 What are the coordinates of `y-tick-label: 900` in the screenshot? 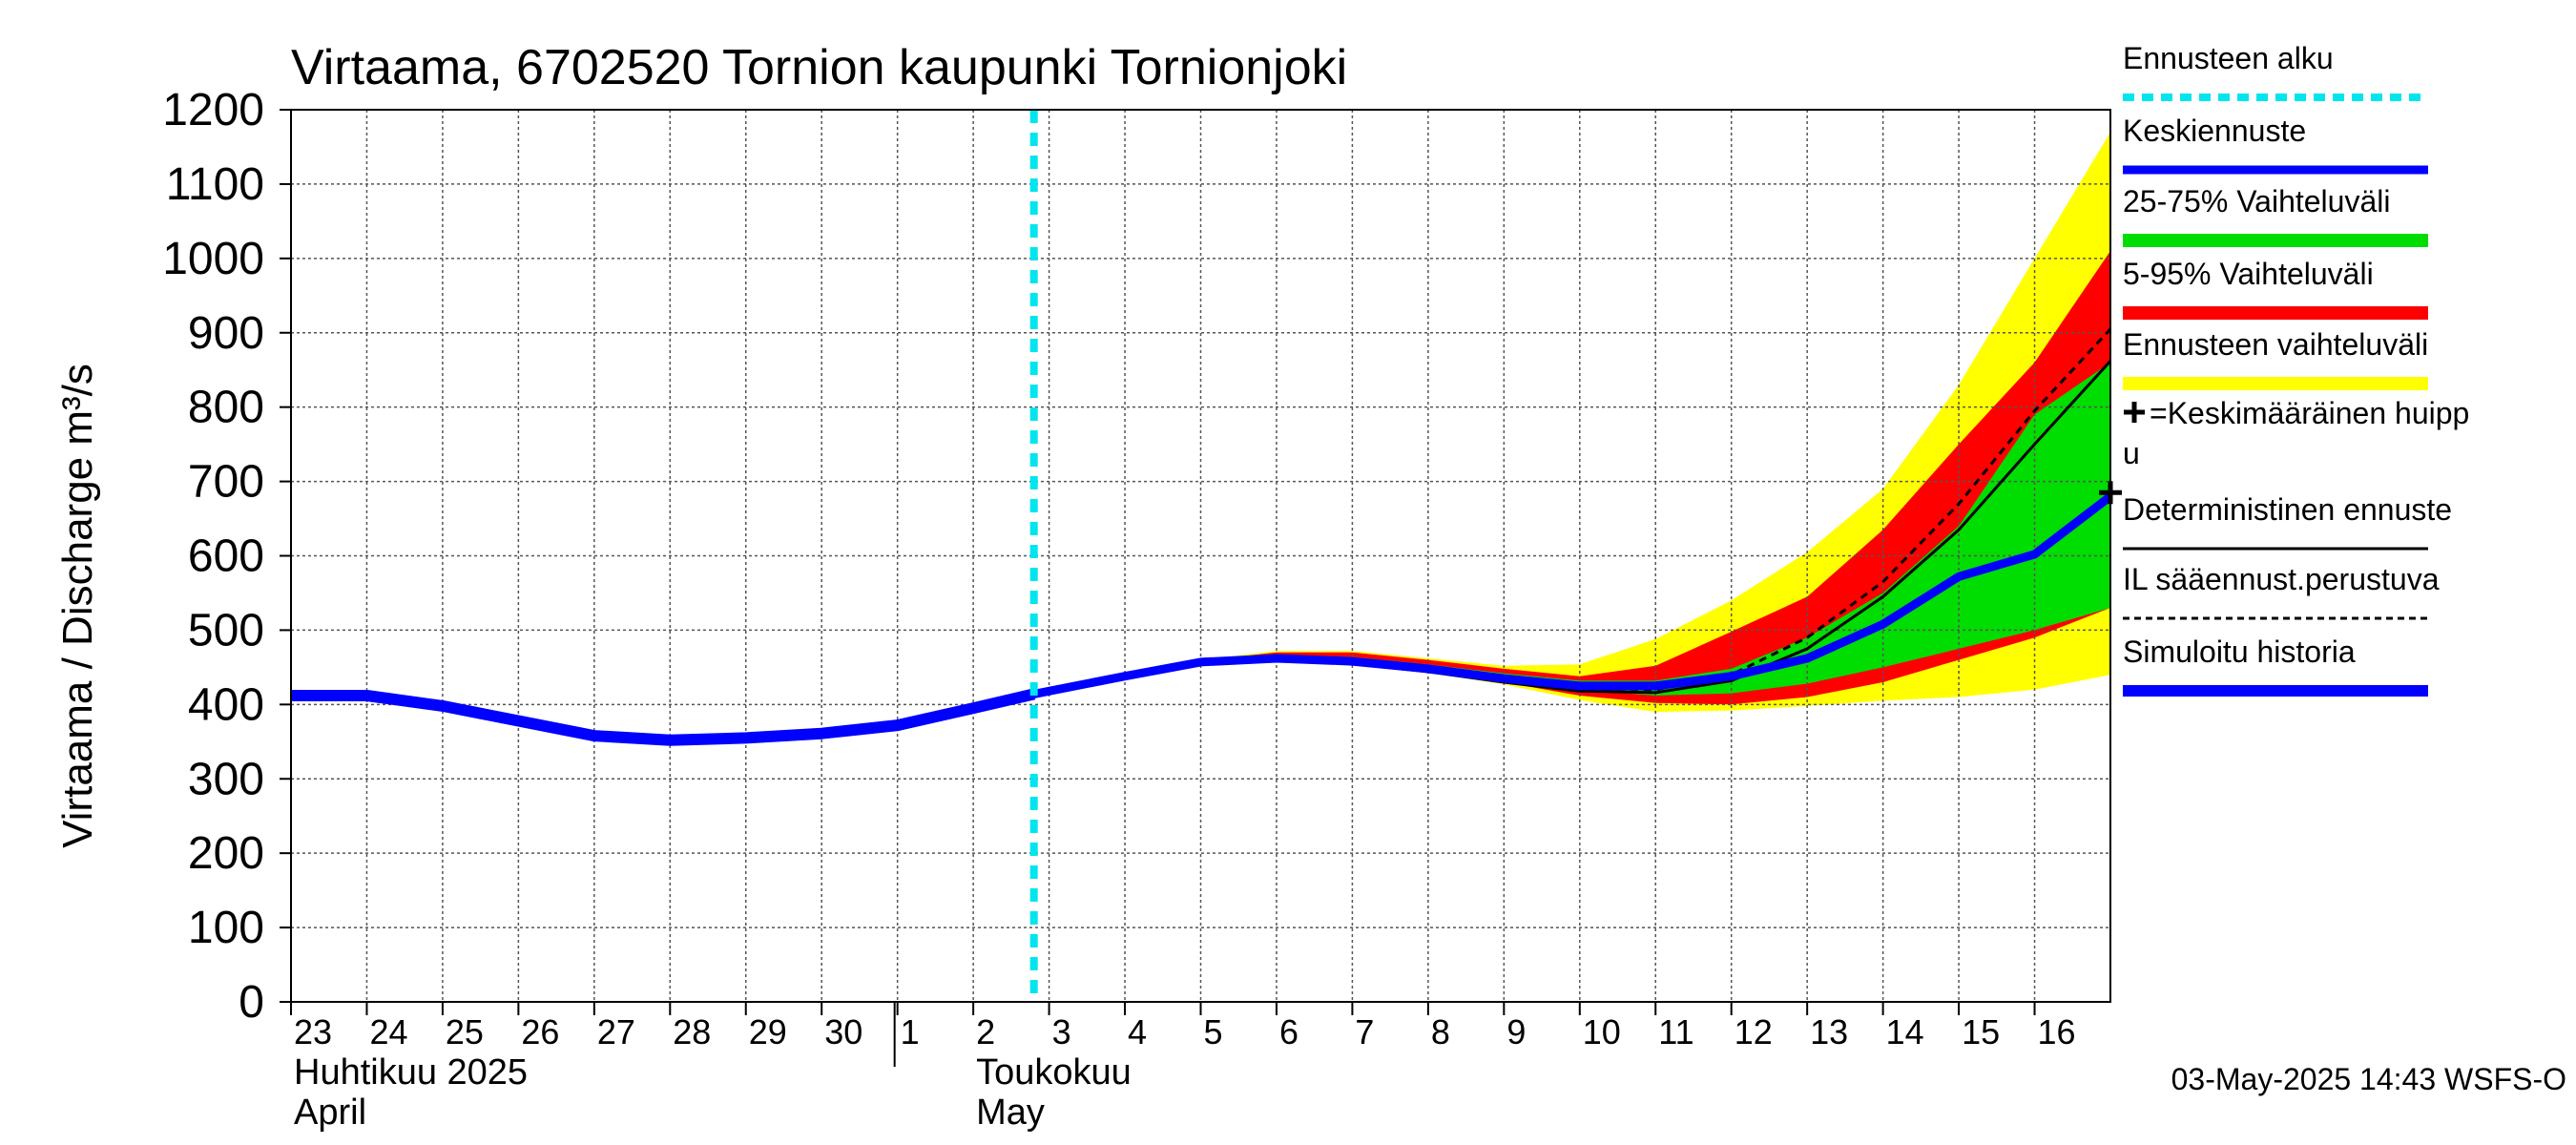 It's located at (226, 334).